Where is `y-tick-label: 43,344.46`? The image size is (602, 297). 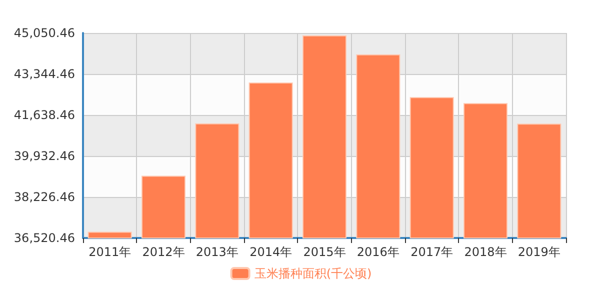
y-tick-label: 43,344.46 is located at coordinates (44, 74).